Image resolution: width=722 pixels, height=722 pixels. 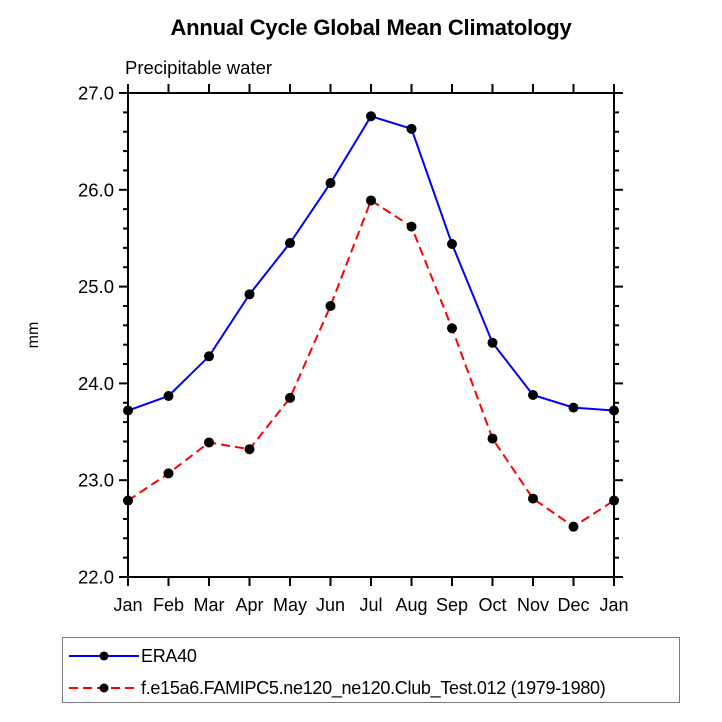 What do you see at coordinates (168, 605) in the screenshot?
I see `x-axis-tick-label: Feb` at bounding box center [168, 605].